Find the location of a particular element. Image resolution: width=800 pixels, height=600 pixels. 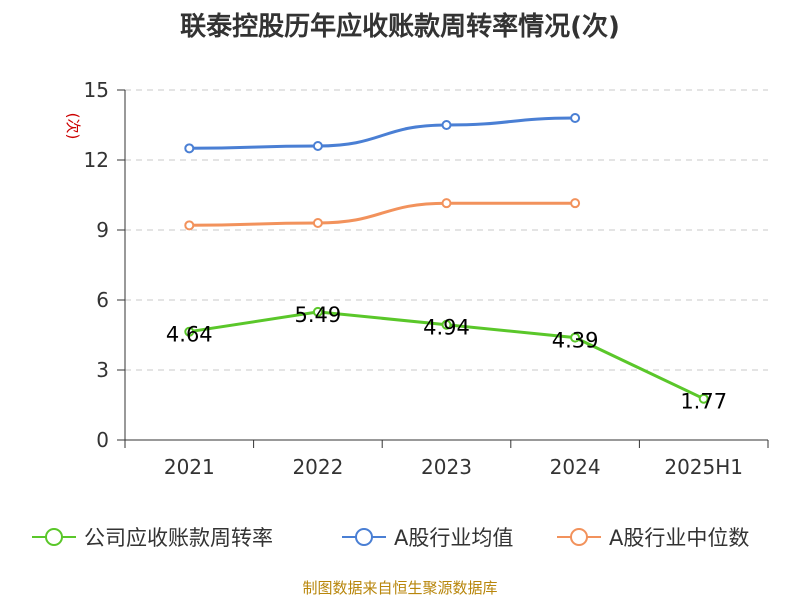

chart-title: 联泰控股历年应收账款周转率情况(次) is located at coordinates (400, 27).